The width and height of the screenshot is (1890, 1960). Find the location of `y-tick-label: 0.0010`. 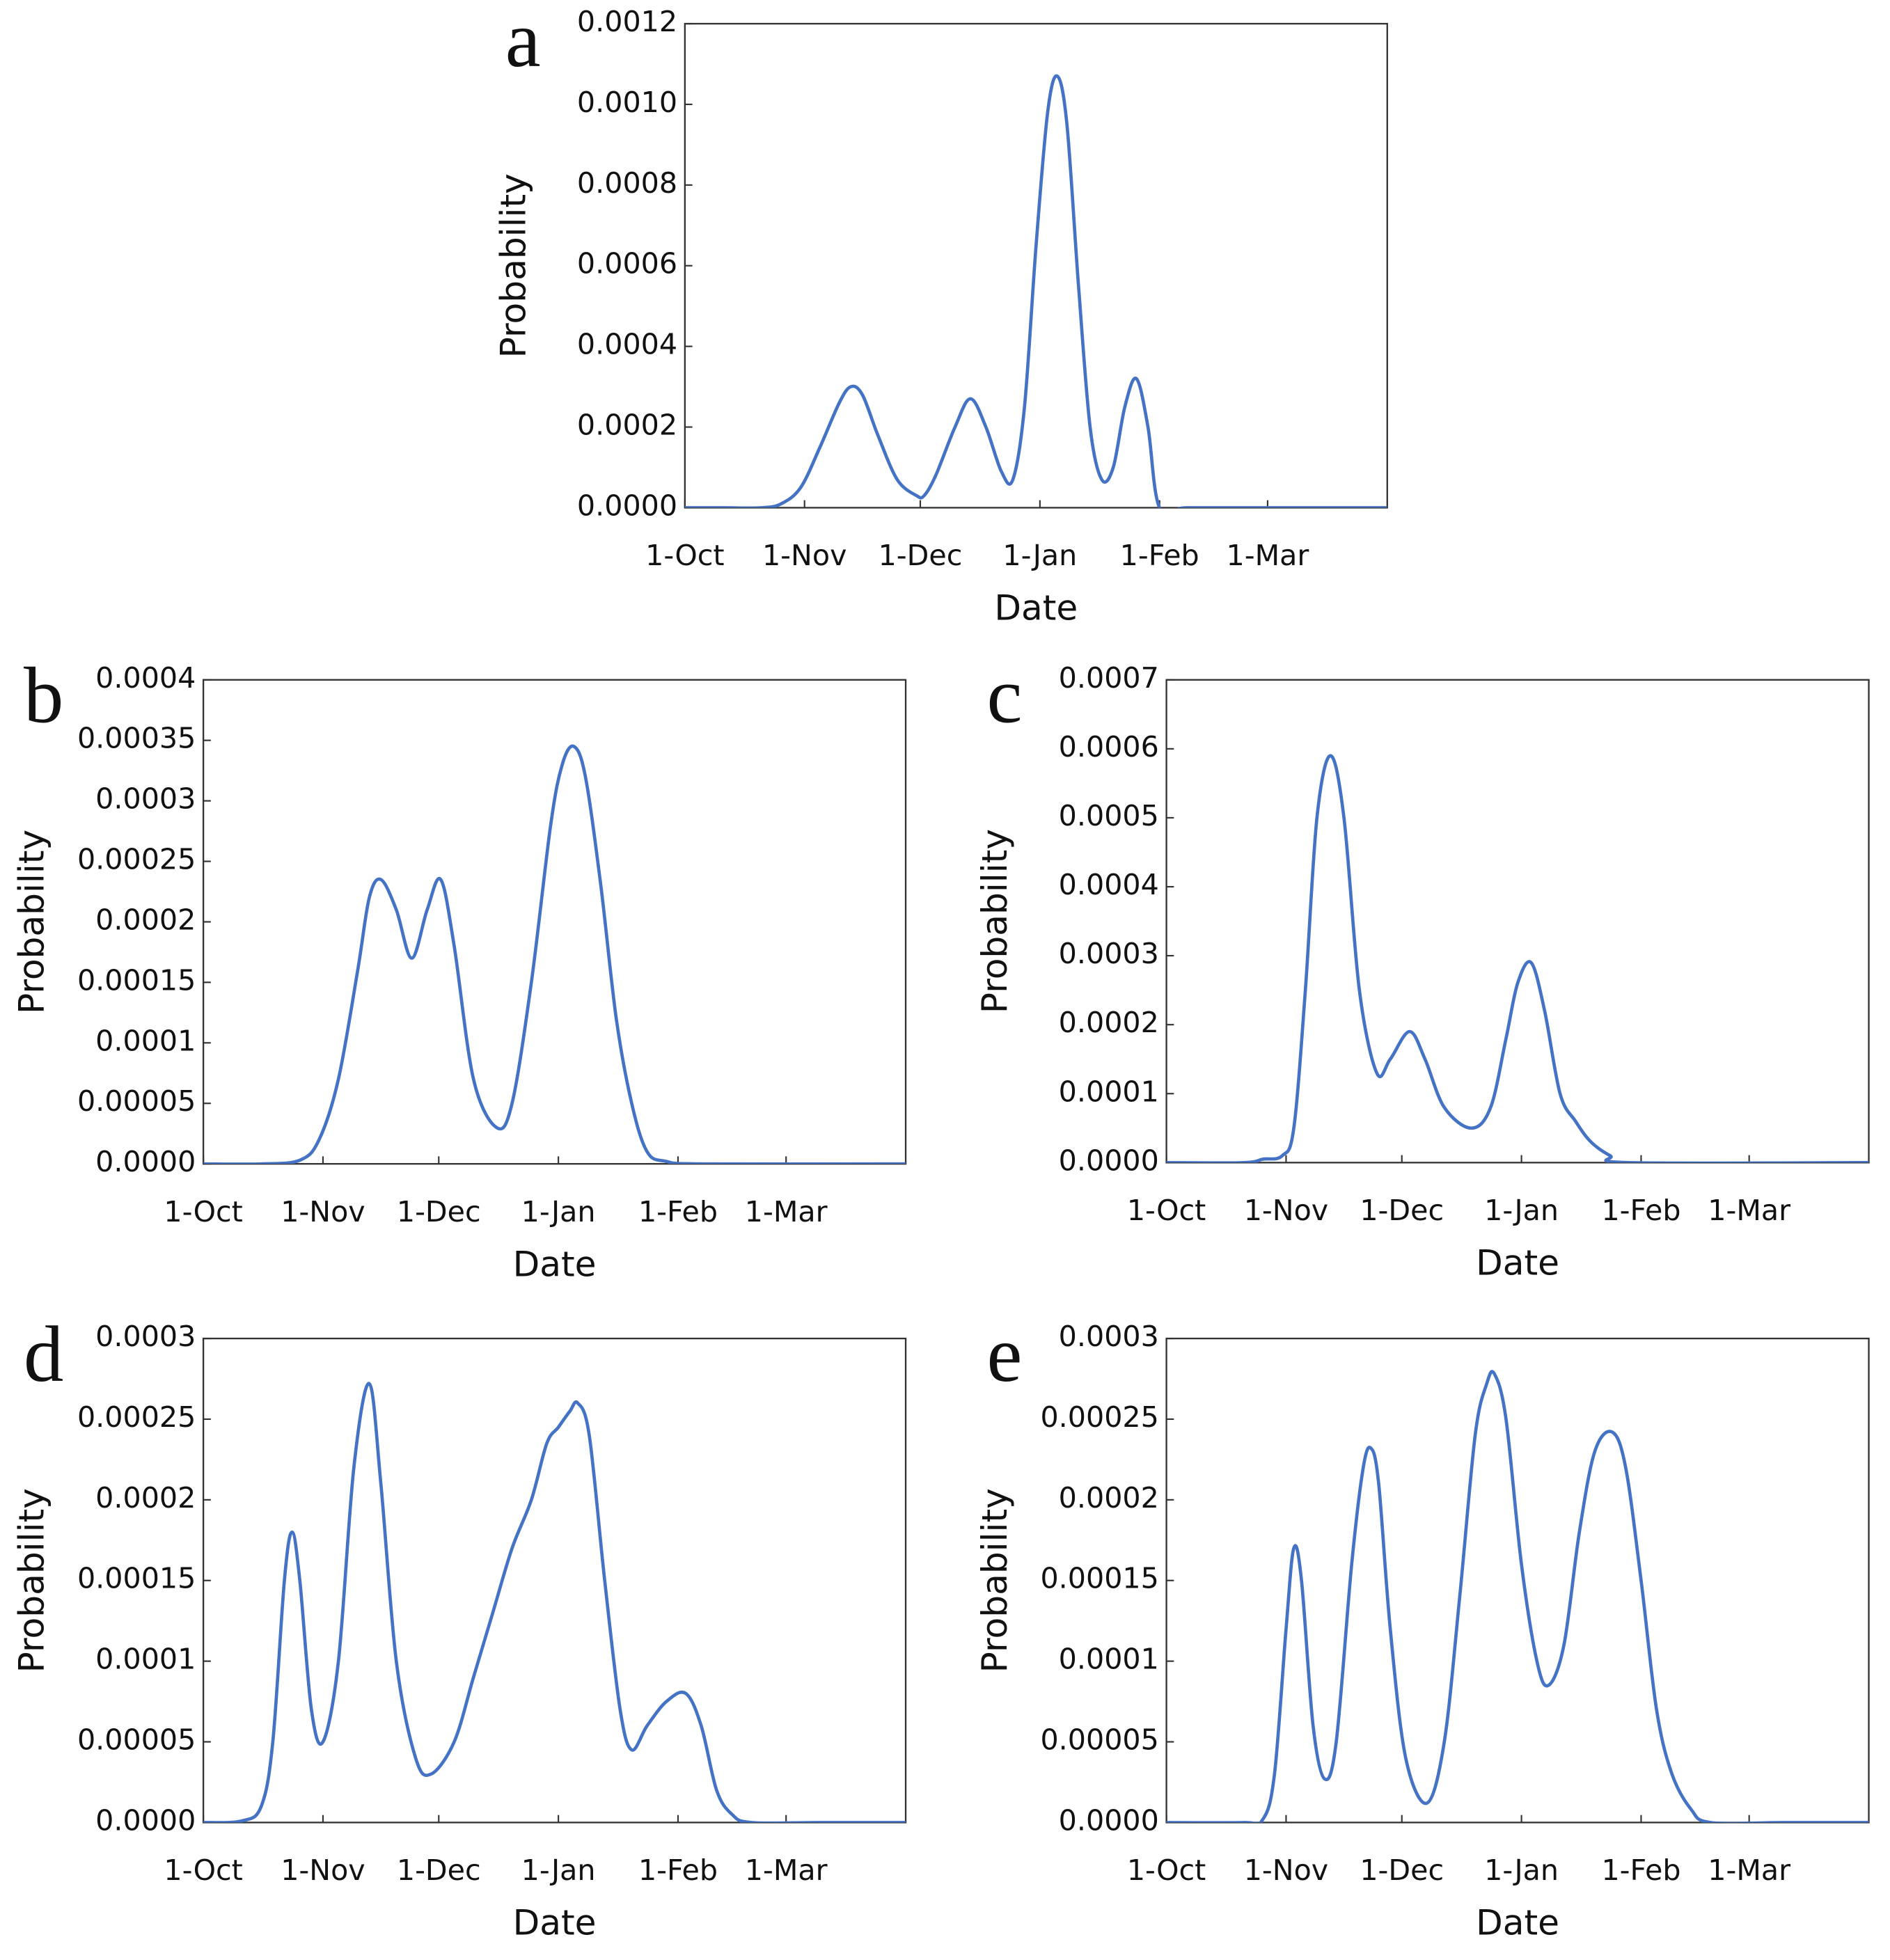

y-tick-label: 0.0010 is located at coordinates (627, 102).